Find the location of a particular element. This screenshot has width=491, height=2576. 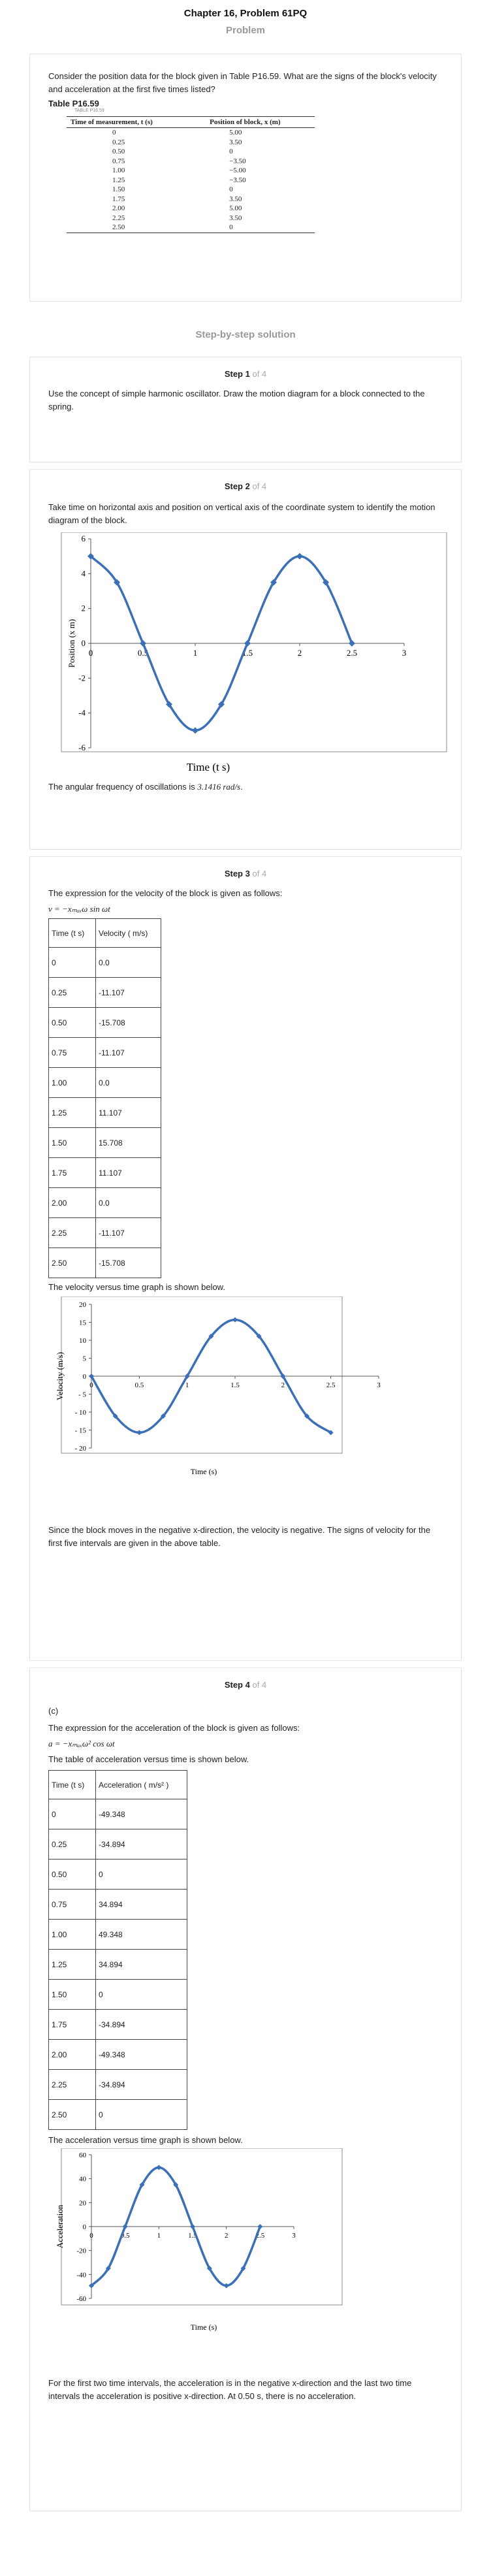

y-tick-label: -4 is located at coordinates (82, 713).